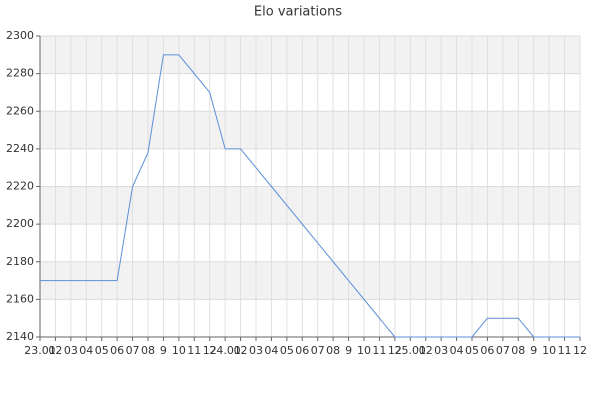 The height and width of the screenshot is (400, 600). I want to click on x-tick-label: 25.01, so click(411, 350).